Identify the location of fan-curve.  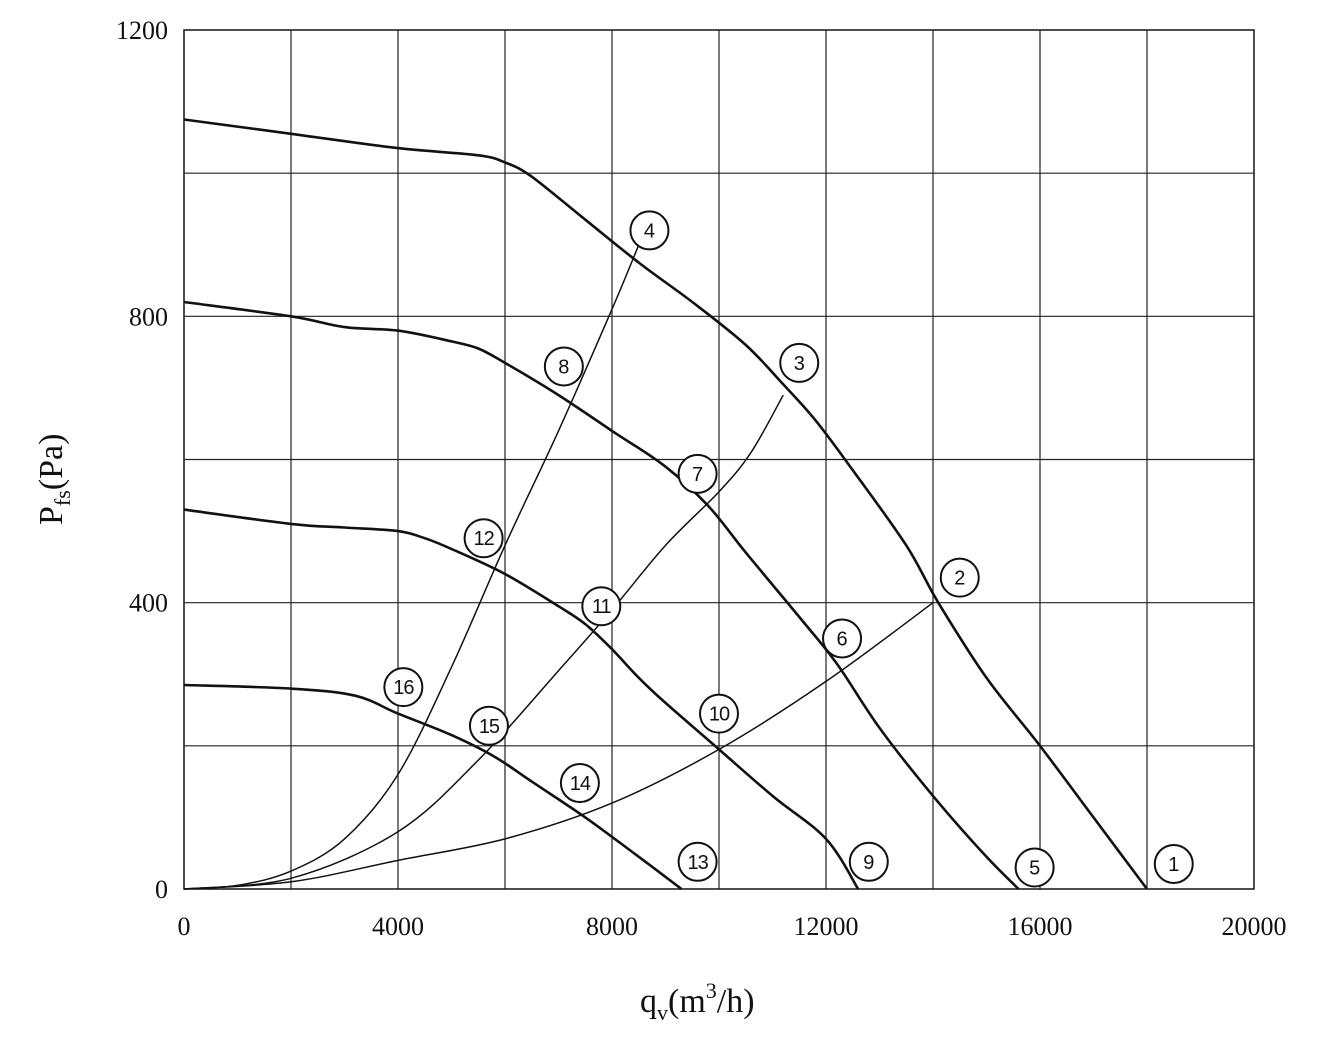
(433, 787).